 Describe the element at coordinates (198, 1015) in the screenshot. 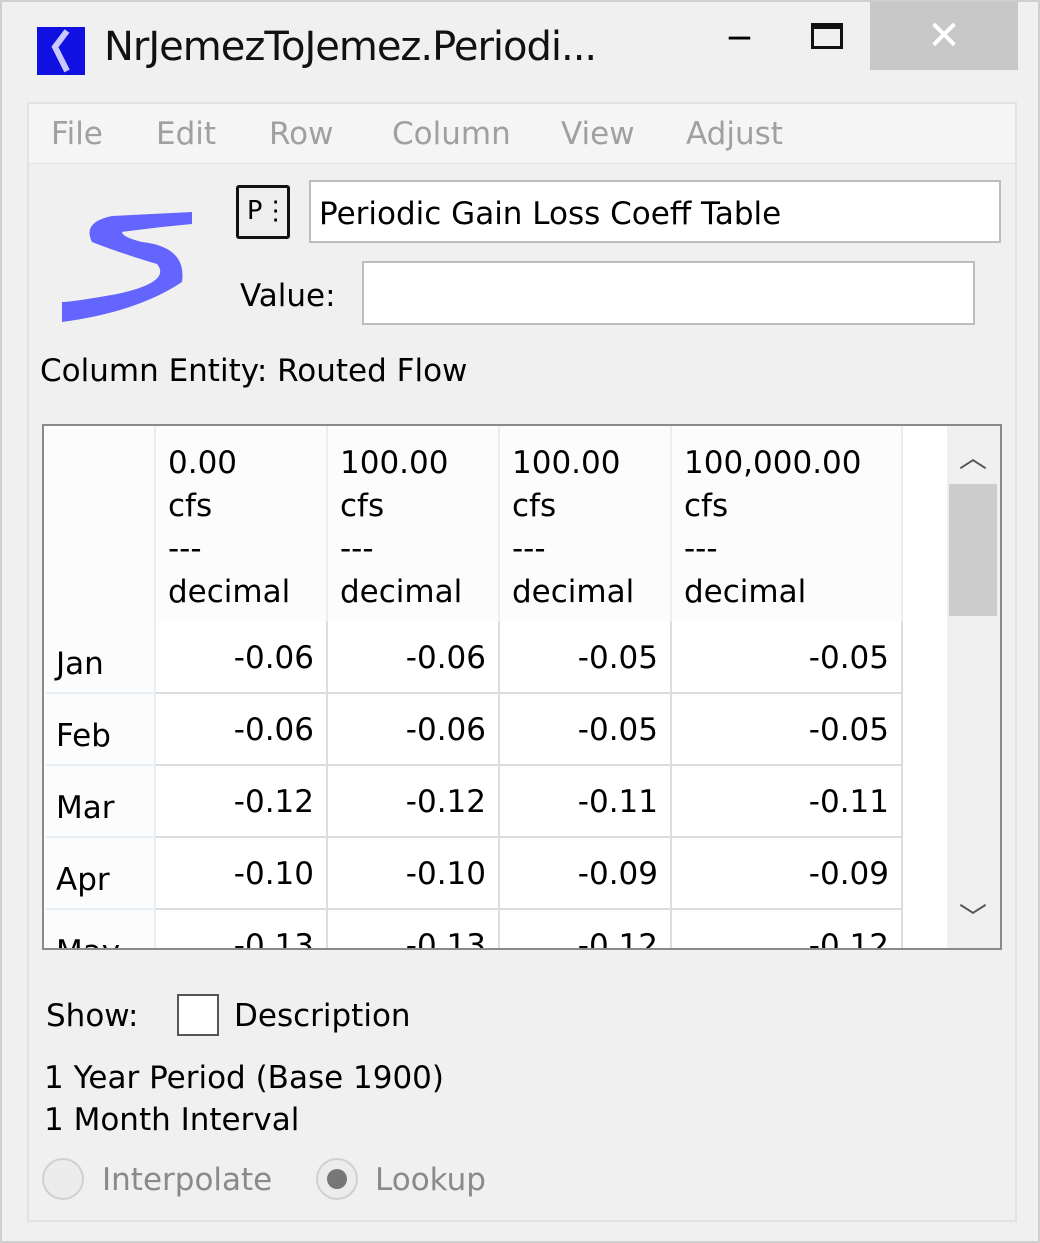

I see `description-checkbox` at that location.